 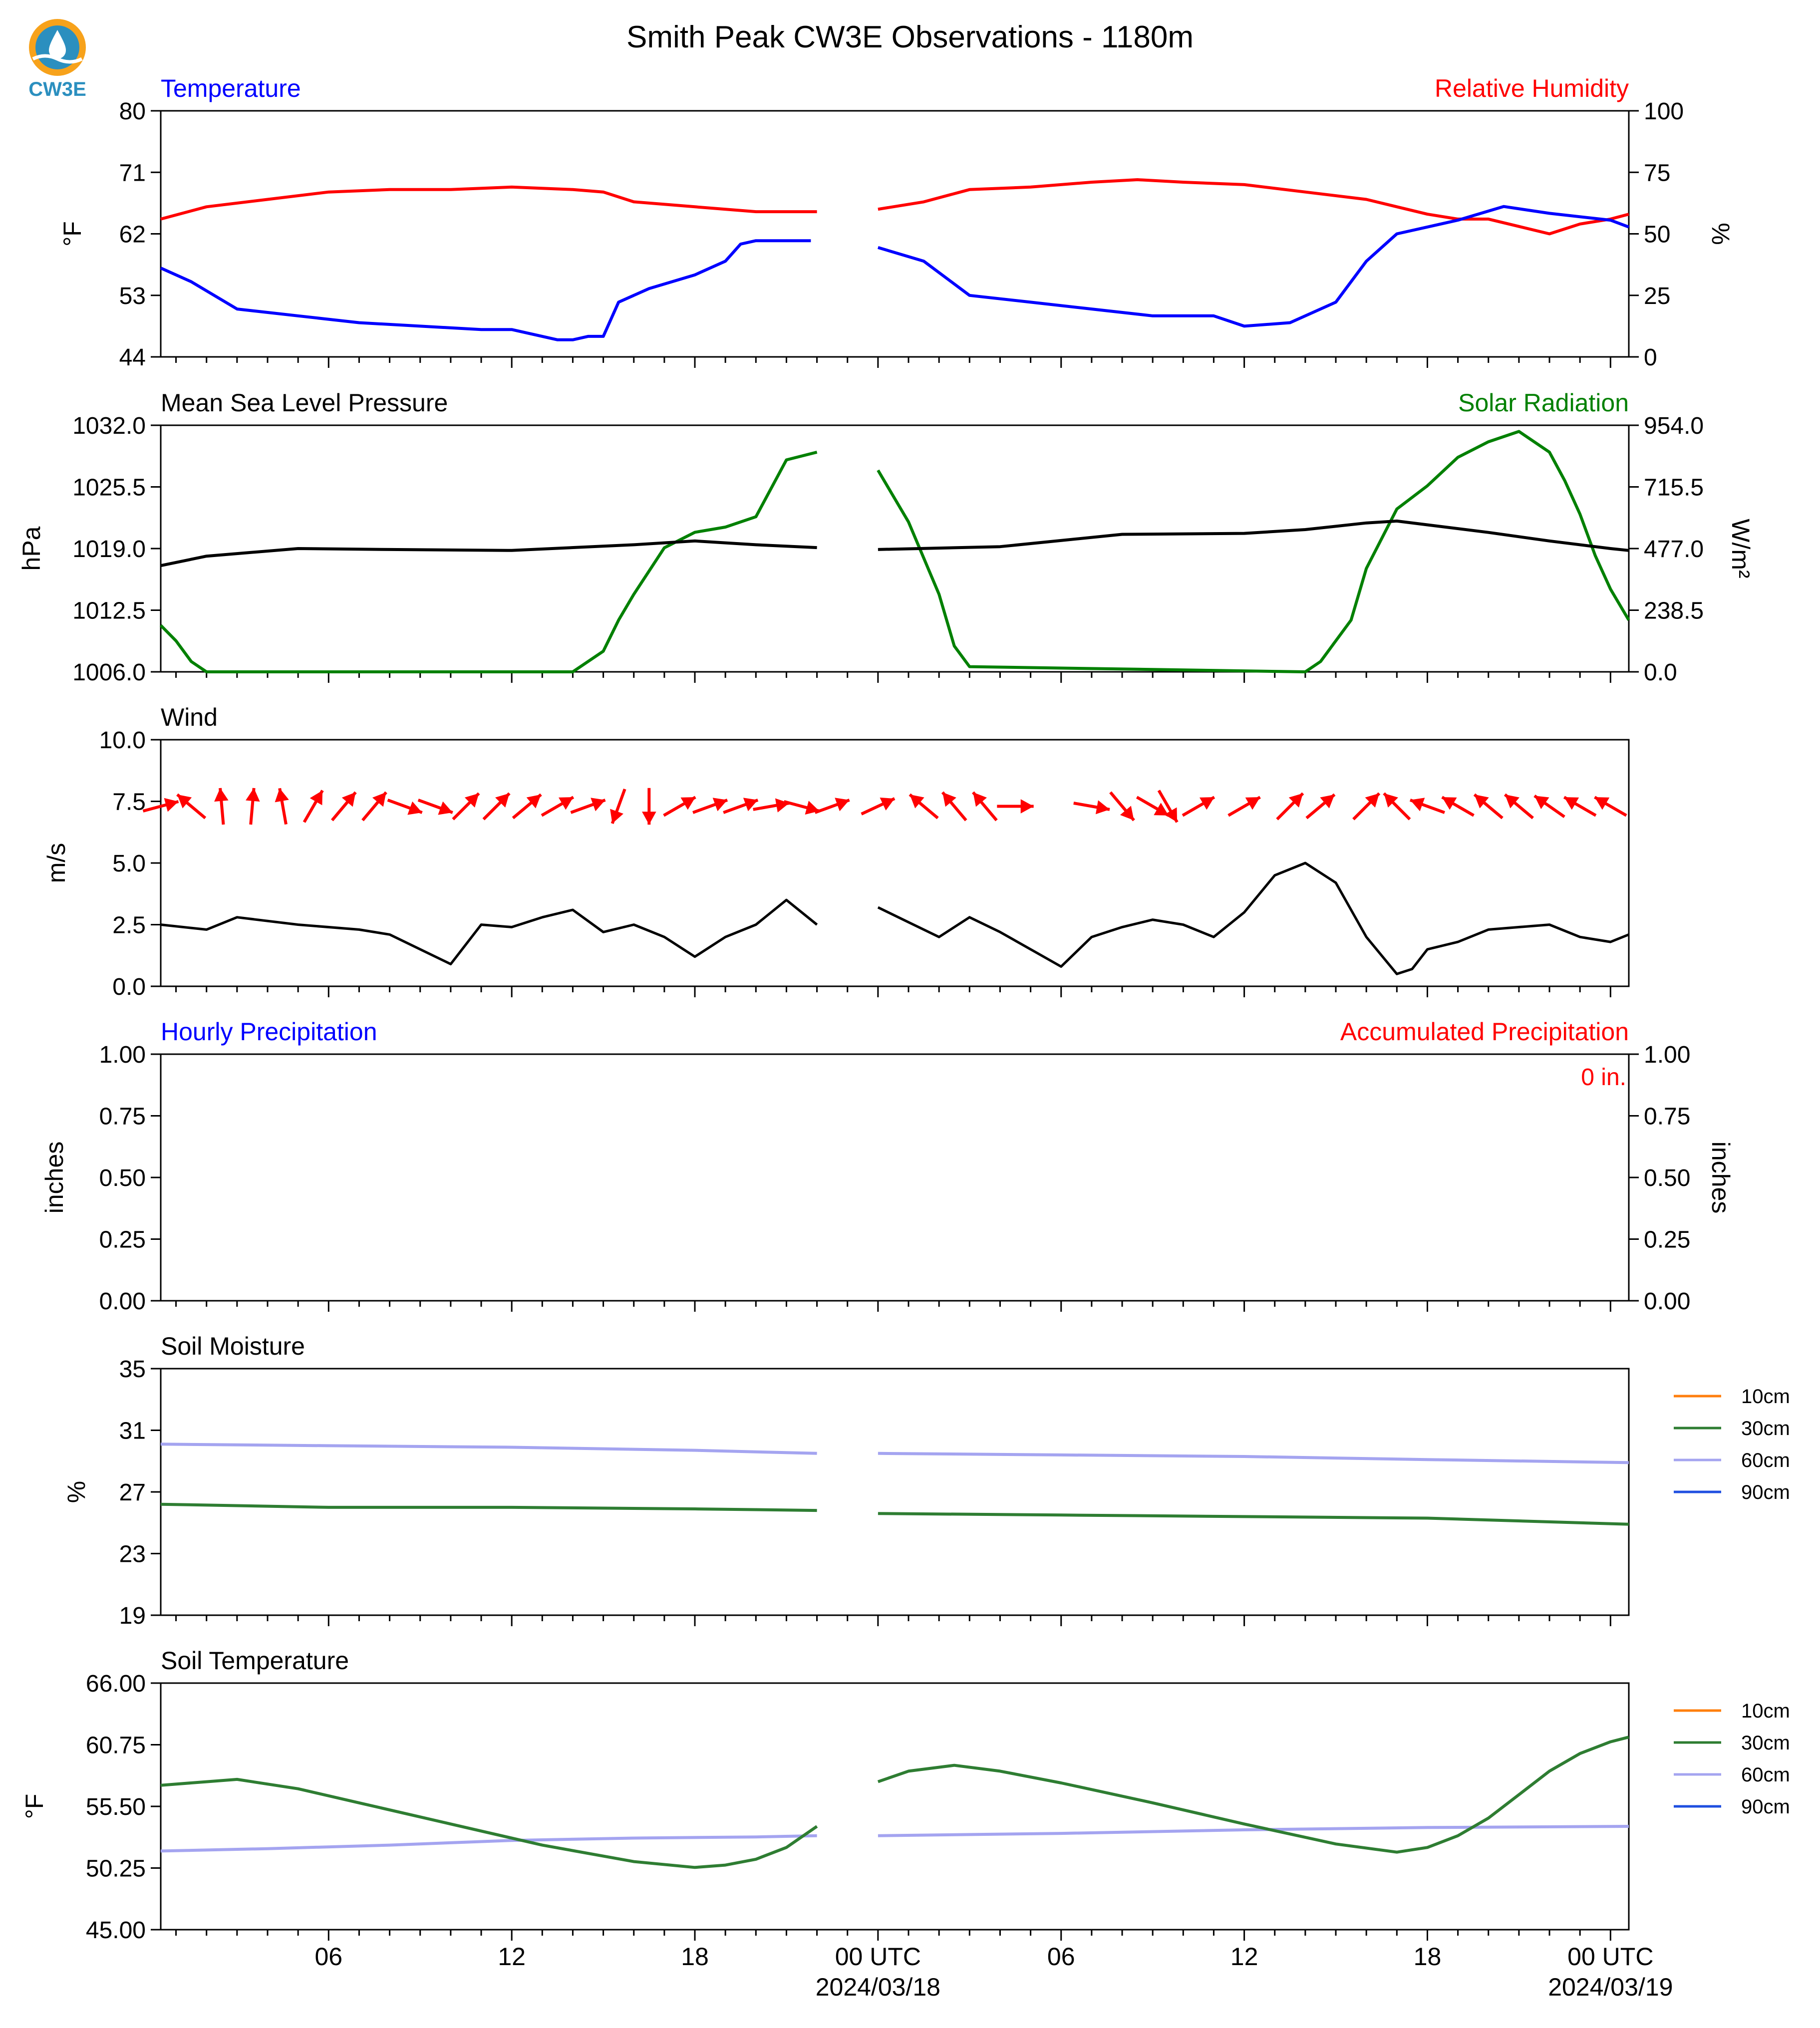 I want to click on left-tick-label: 44, so click(x=132, y=357).